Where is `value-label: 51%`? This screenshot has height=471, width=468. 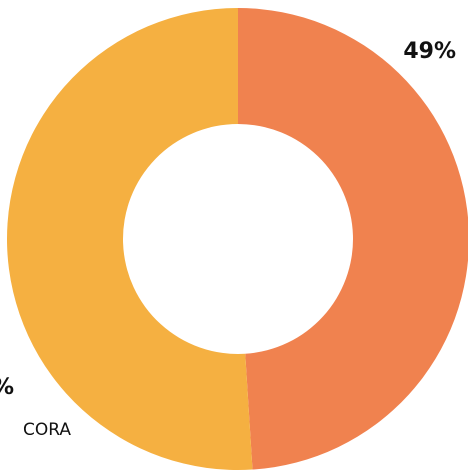
value-label: 51% is located at coordinates (7, 387).